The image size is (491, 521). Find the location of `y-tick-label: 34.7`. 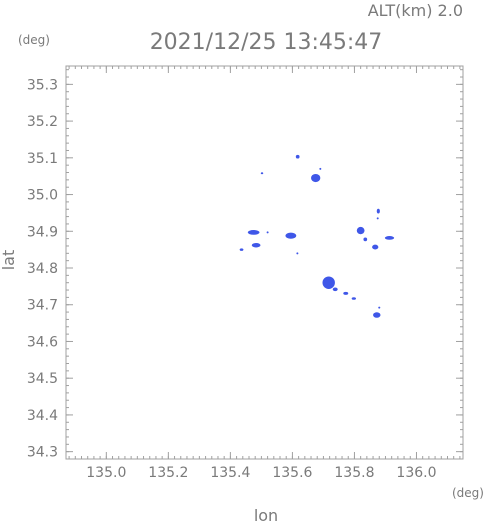

y-tick-label: 34.7 is located at coordinates (42, 306).